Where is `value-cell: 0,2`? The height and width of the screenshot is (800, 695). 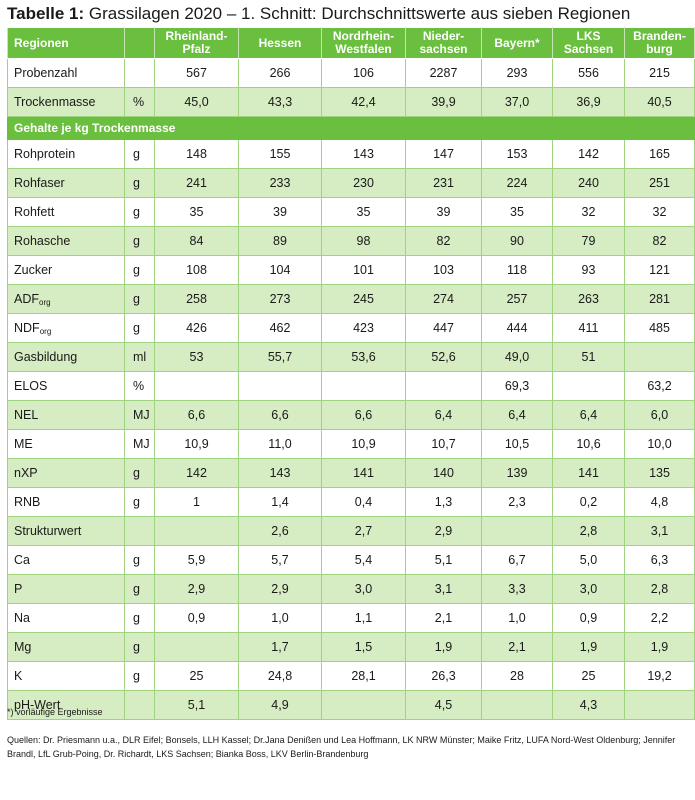
value-cell: 0,2 is located at coordinates (588, 502).